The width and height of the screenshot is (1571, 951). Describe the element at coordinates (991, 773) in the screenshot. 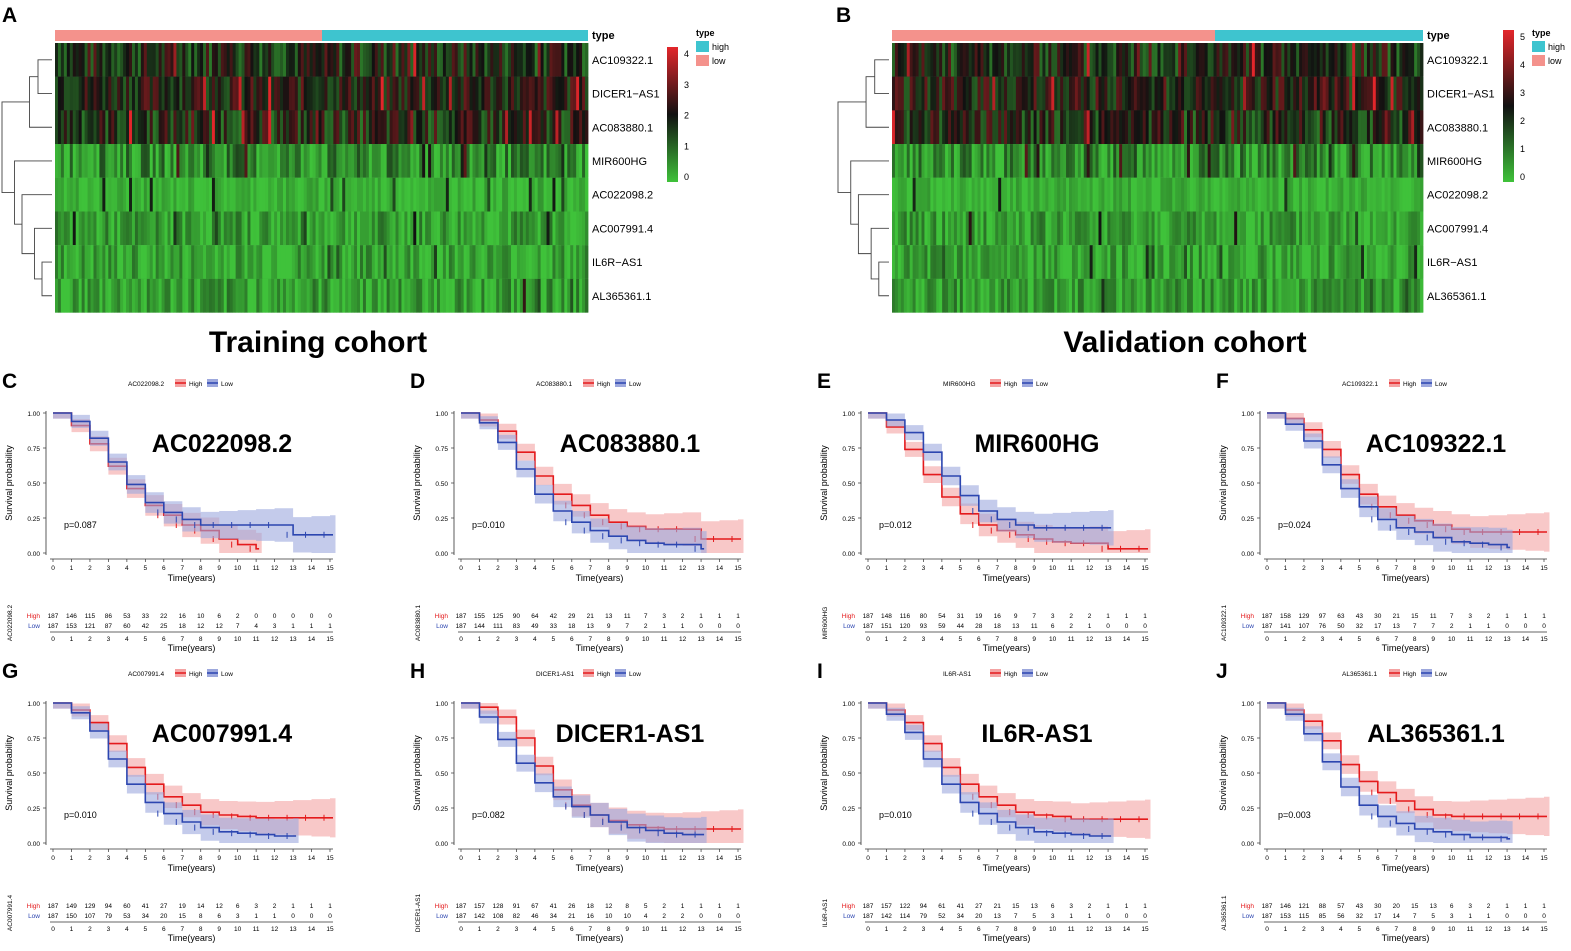

I see `ci-band-low` at that location.